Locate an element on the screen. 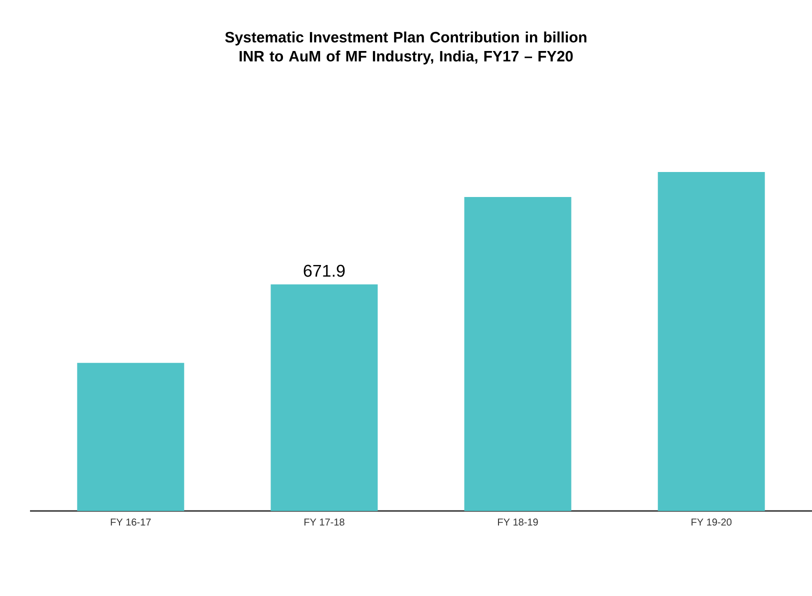 The height and width of the screenshot is (596, 812). x-tick-label: FY 17-18 is located at coordinates (324, 522).